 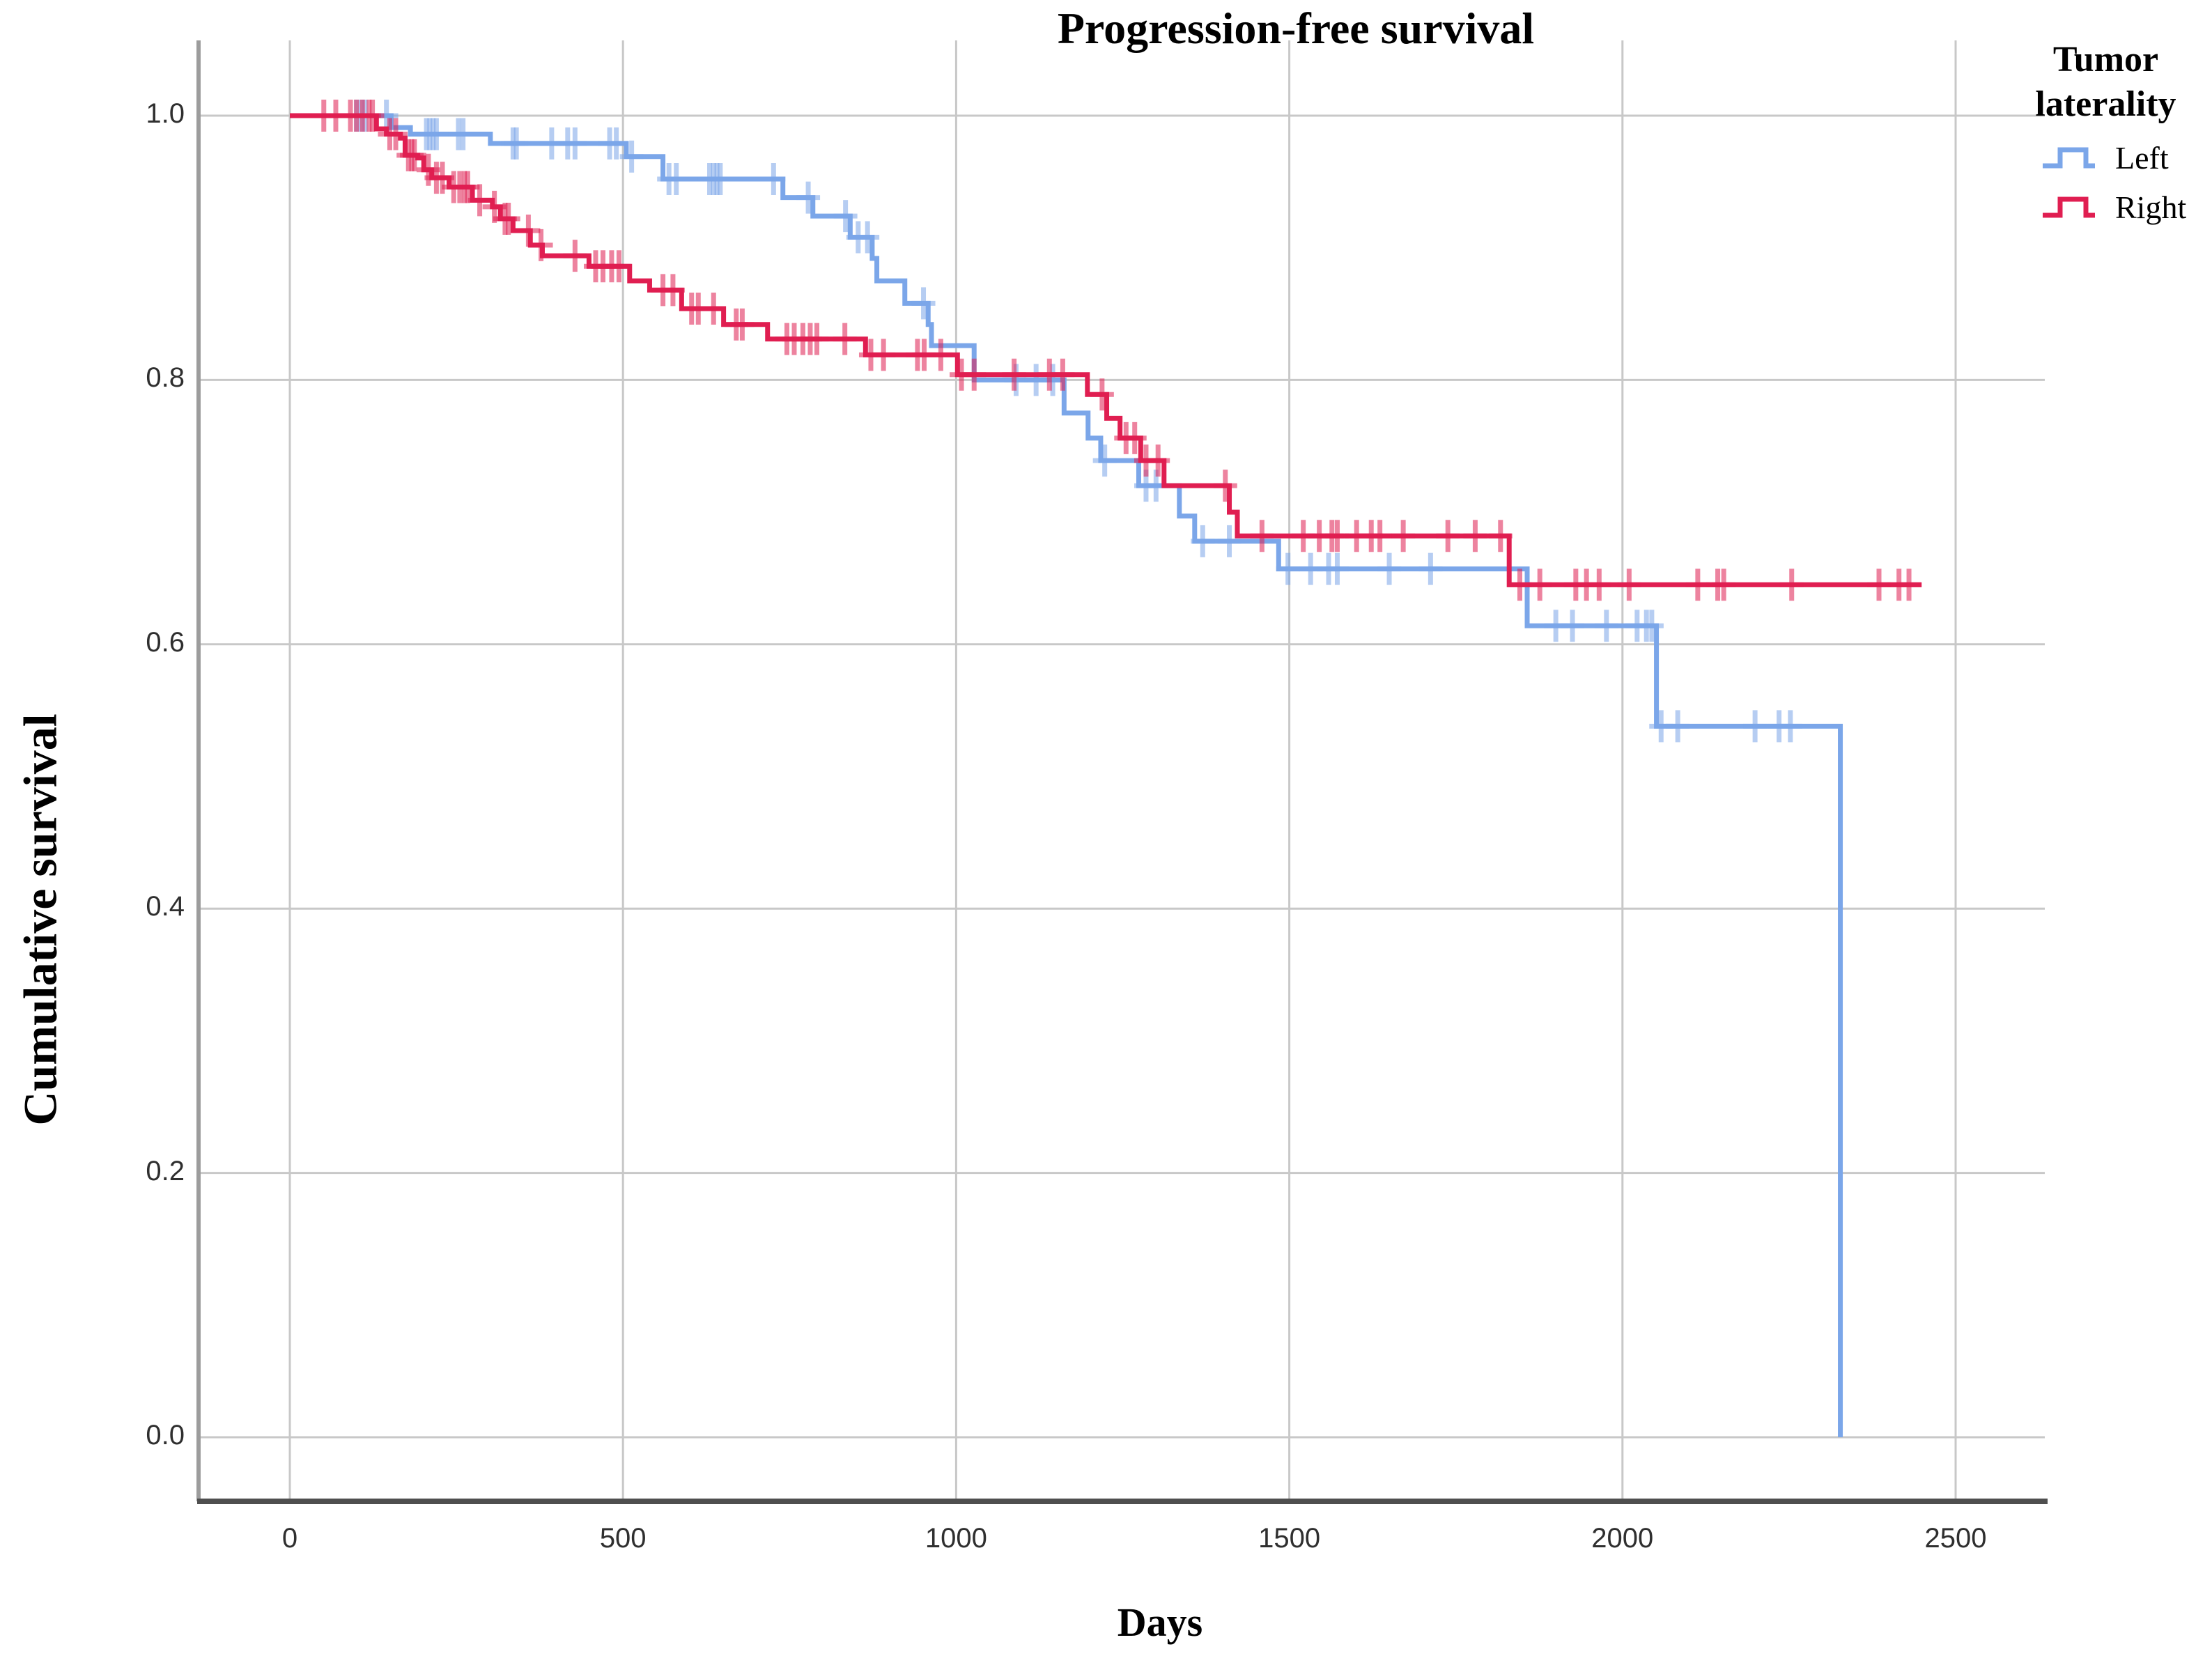 What do you see at coordinates (165, 378) in the screenshot?
I see `y-tick-label-0.8: 0.8` at bounding box center [165, 378].